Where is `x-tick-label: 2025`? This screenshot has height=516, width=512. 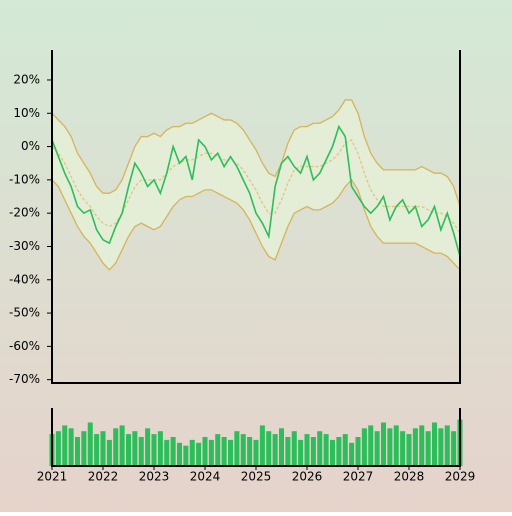
x-tick-label: 2025 is located at coordinates (256, 477).